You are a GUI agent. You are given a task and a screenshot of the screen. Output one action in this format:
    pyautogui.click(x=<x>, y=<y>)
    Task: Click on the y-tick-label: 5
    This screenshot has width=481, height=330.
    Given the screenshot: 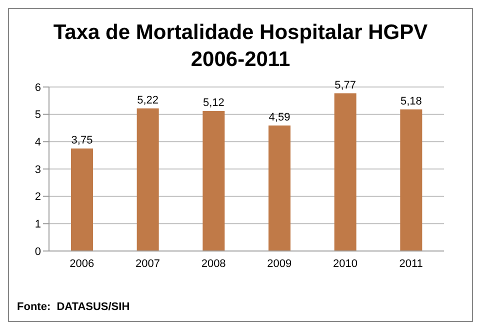 What is the action you would take?
    pyautogui.click(x=37, y=115)
    